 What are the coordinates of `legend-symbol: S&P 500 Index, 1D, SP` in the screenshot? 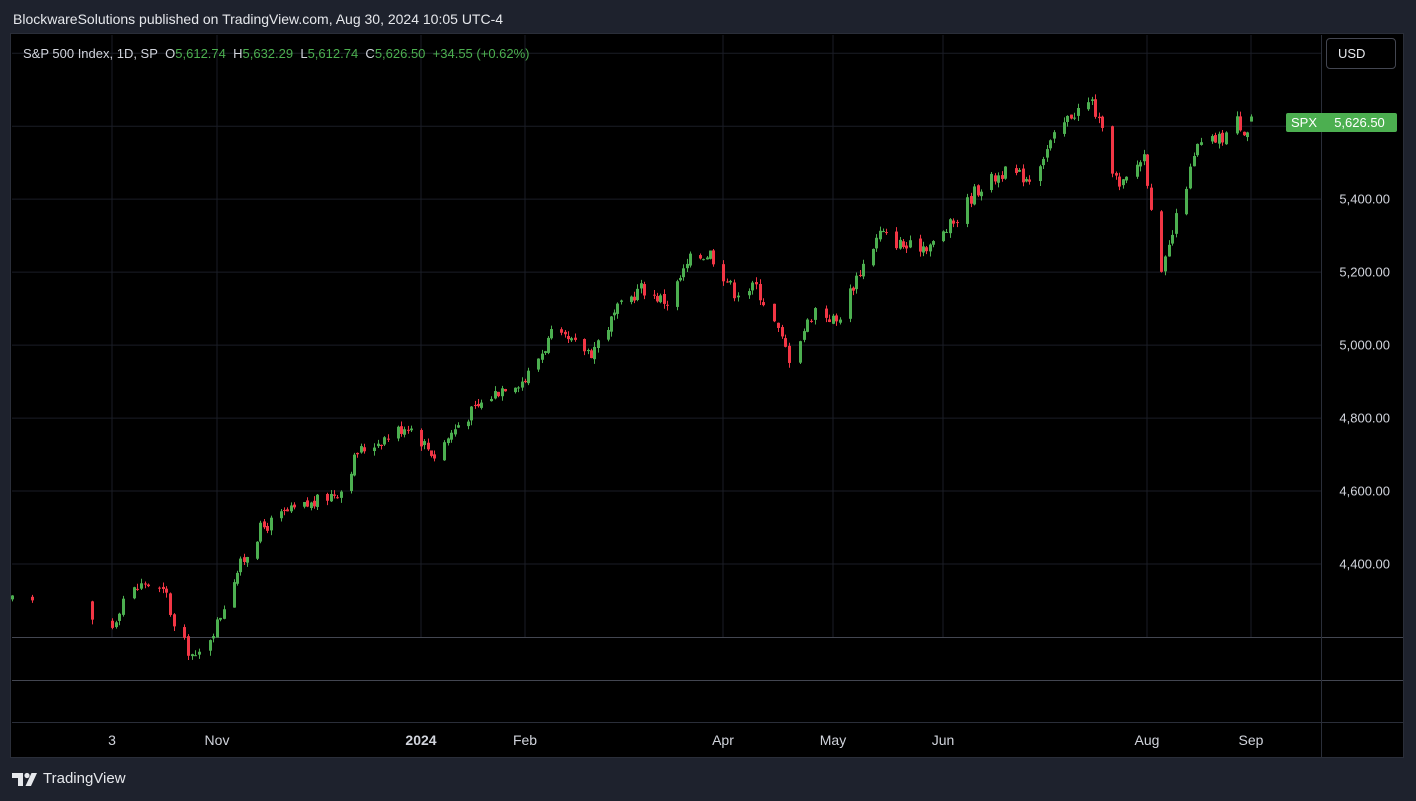 It's located at (90, 53).